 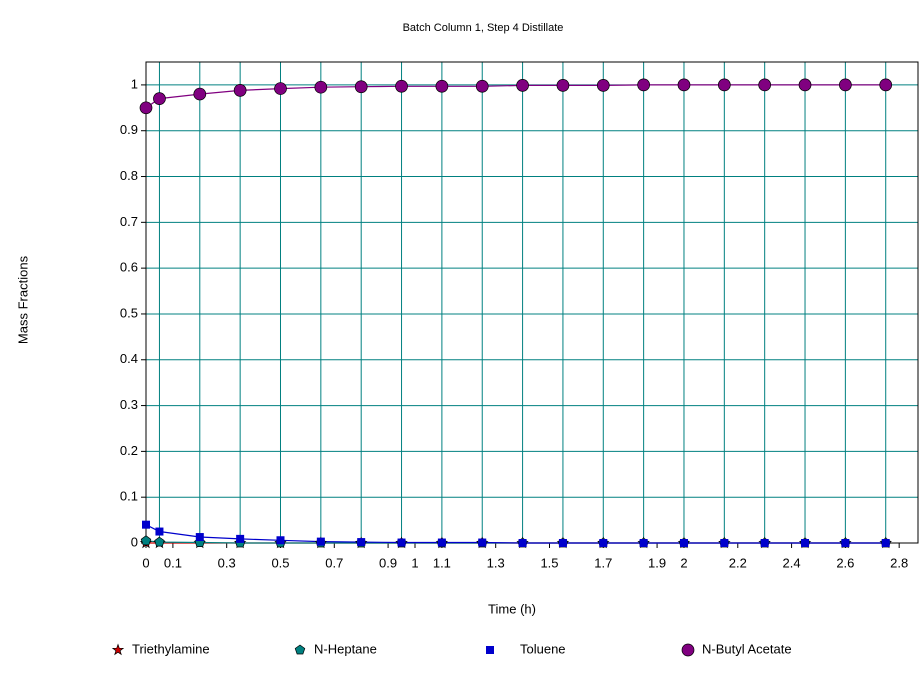 What do you see at coordinates (483, 28) in the screenshot?
I see `chart-title: Batch Column 1, Step 4 Distillate` at bounding box center [483, 28].